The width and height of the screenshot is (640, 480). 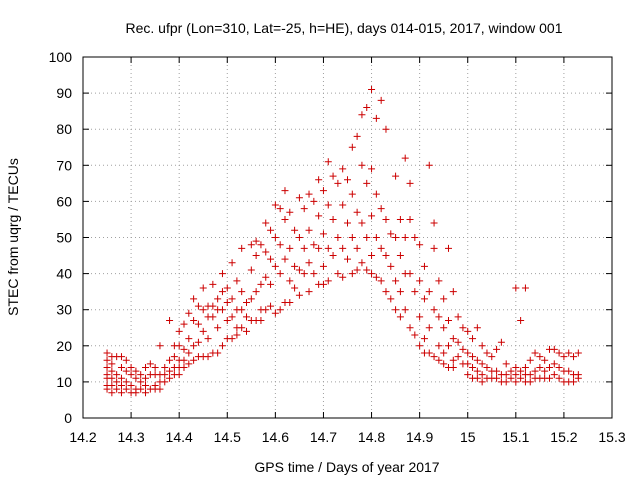 What do you see at coordinates (227, 437) in the screenshot?
I see `x-tick-label: 14.5` at bounding box center [227, 437].